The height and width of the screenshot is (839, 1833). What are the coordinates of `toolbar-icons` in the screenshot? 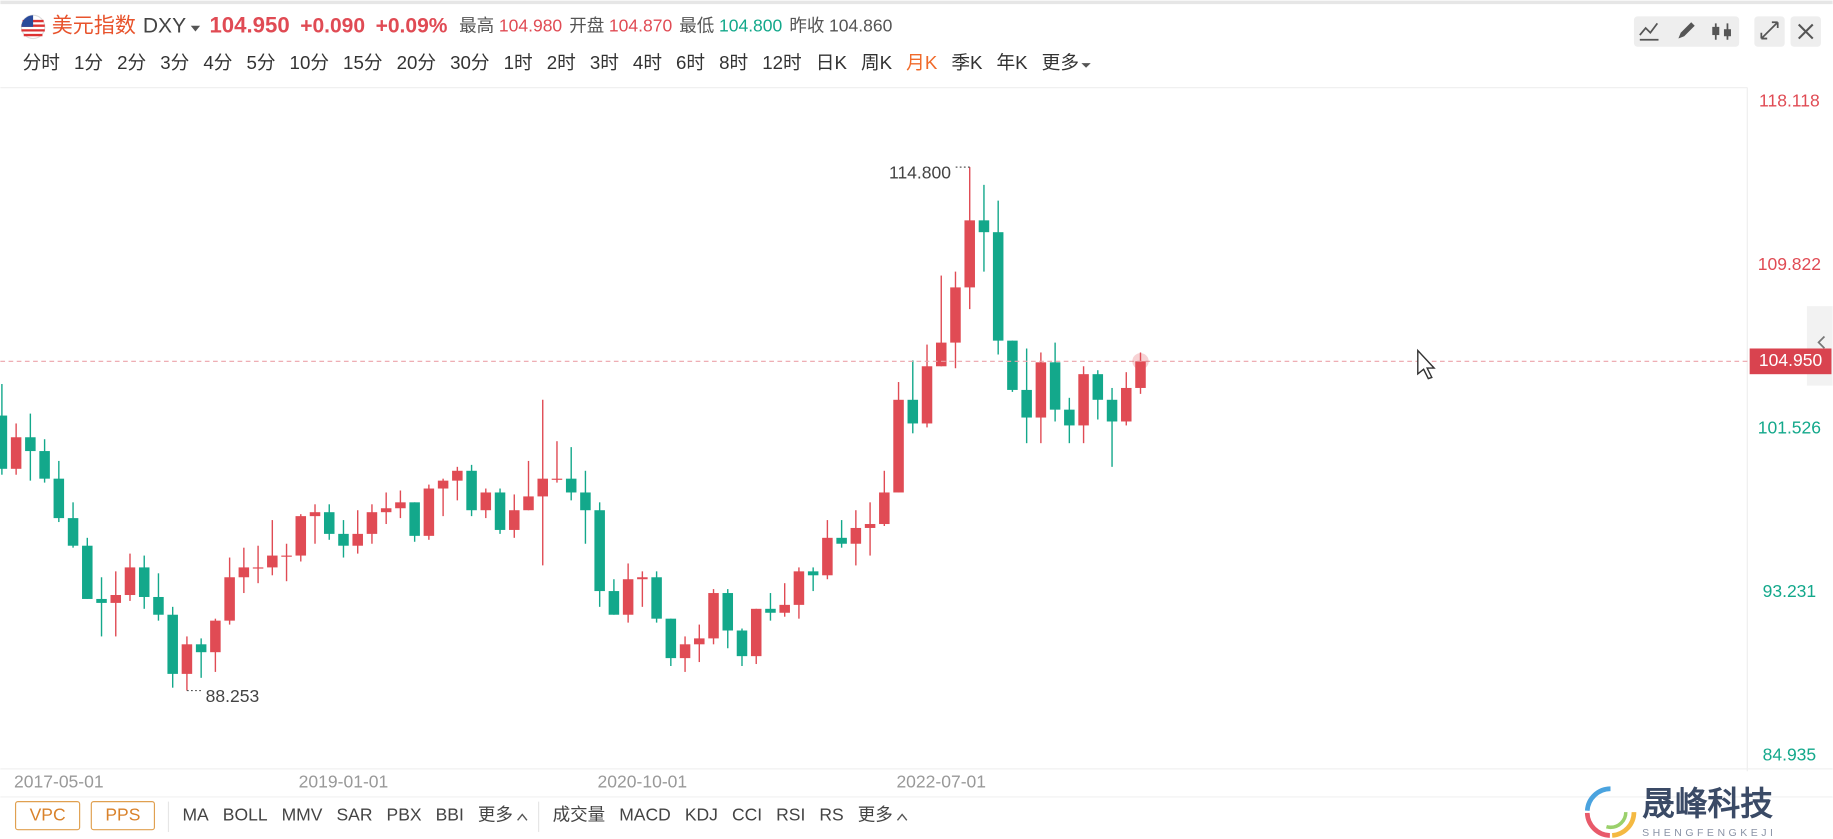 It's located at (1727, 31).